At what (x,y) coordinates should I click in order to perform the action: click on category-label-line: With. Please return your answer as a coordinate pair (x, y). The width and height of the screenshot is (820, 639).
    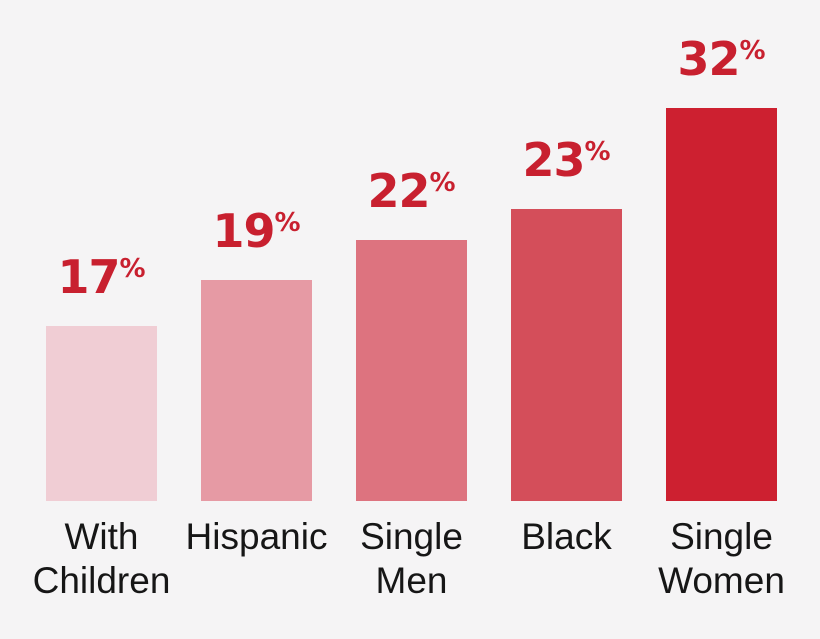
    Looking at the image, I should click on (101, 536).